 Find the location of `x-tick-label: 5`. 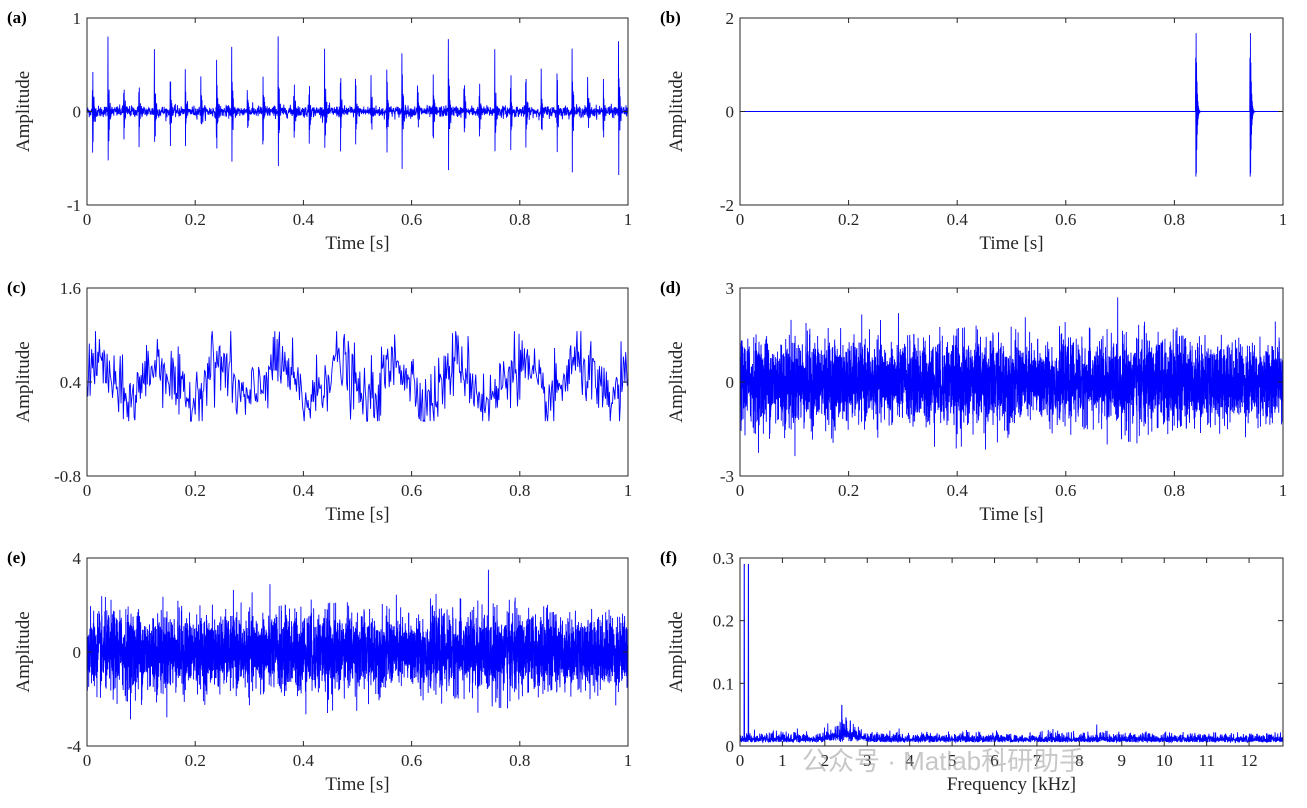

x-tick-label: 5 is located at coordinates (952, 760).